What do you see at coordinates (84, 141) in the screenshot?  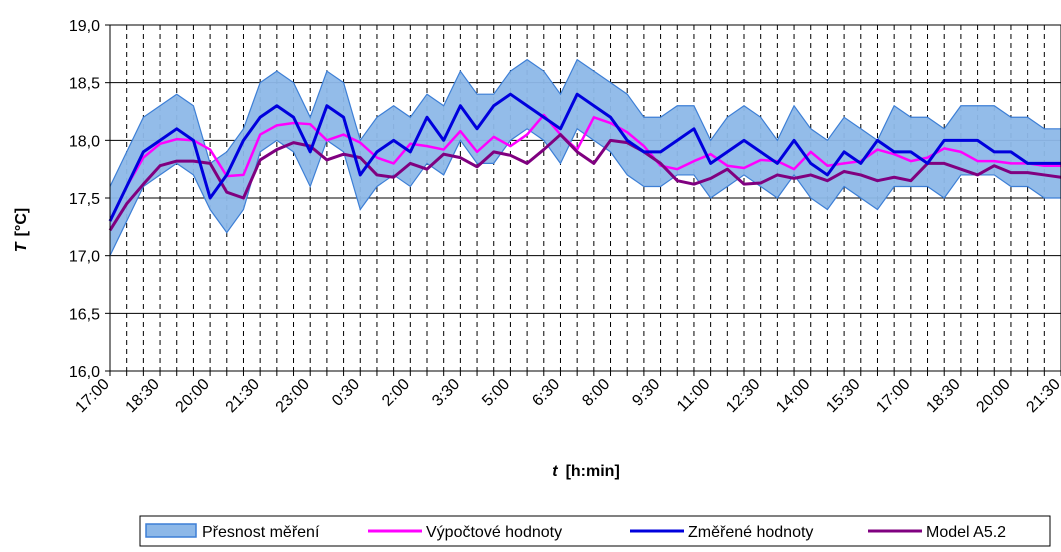 I see `y-tick-label: 18,0` at bounding box center [84, 141].